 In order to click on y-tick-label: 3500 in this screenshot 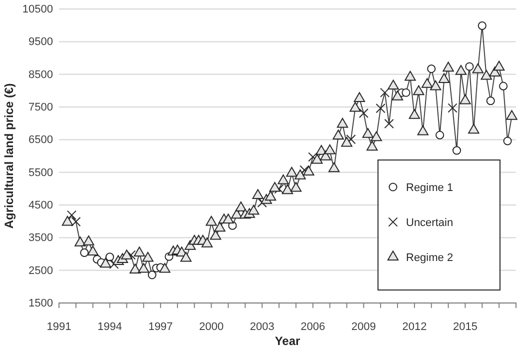, I will do `click(40, 238)`.